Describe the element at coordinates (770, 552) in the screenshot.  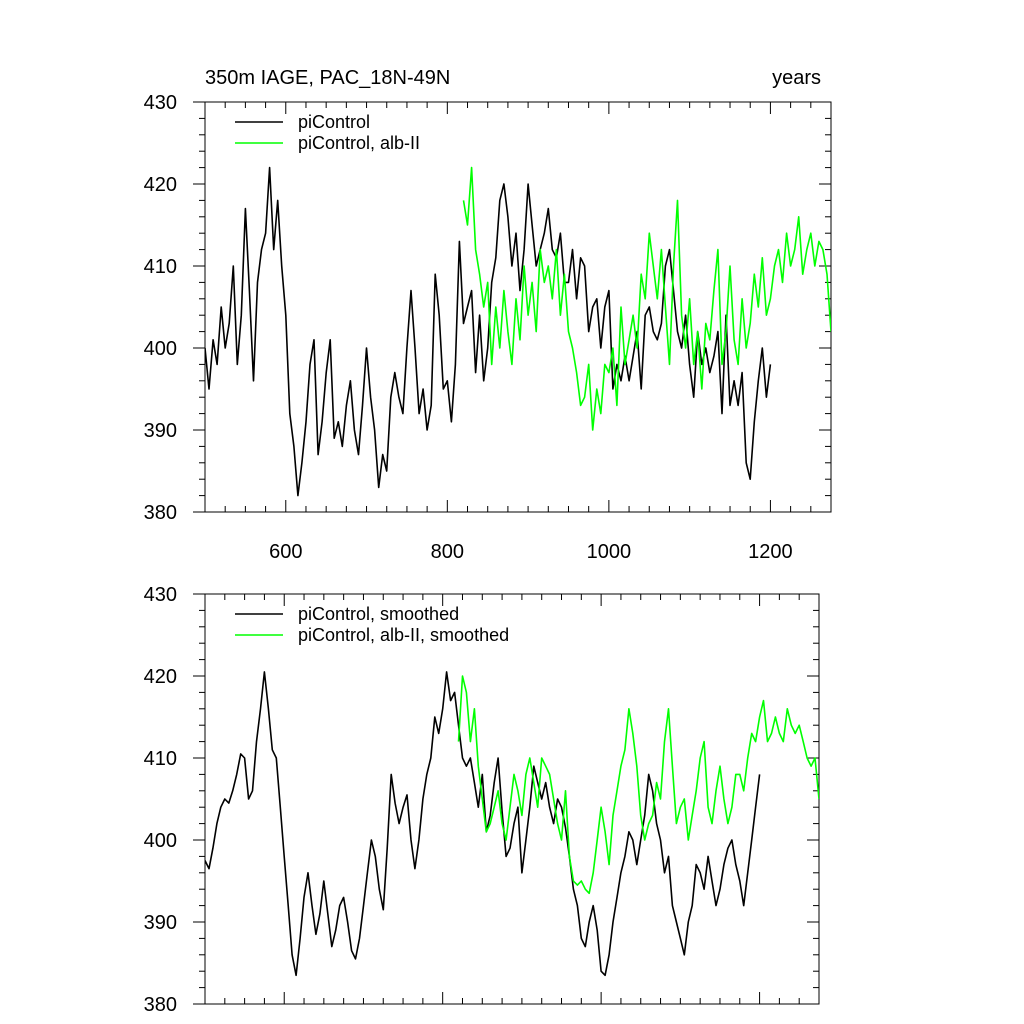
I see `x-tick-label: 1200` at that location.